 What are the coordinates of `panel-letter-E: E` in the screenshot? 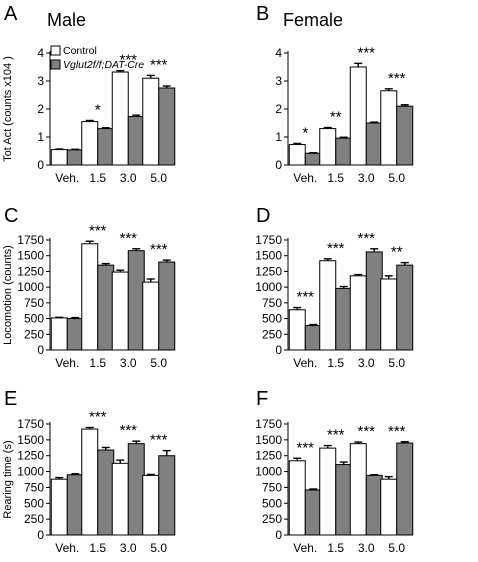 It's located at (10, 399).